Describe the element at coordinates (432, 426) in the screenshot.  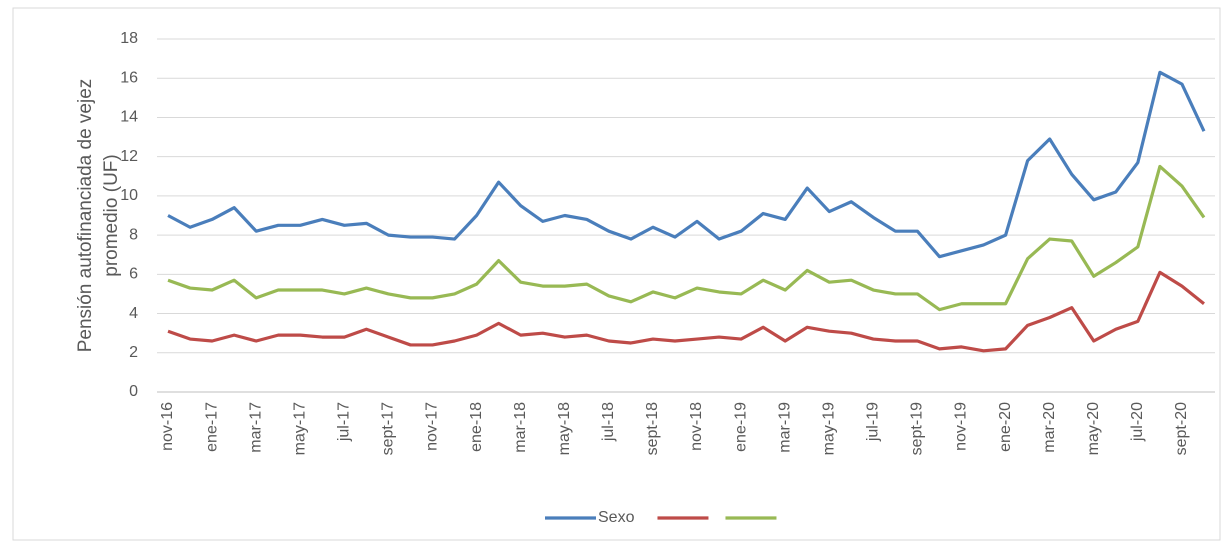
I see `x-tick-label: nov-17` at that location.